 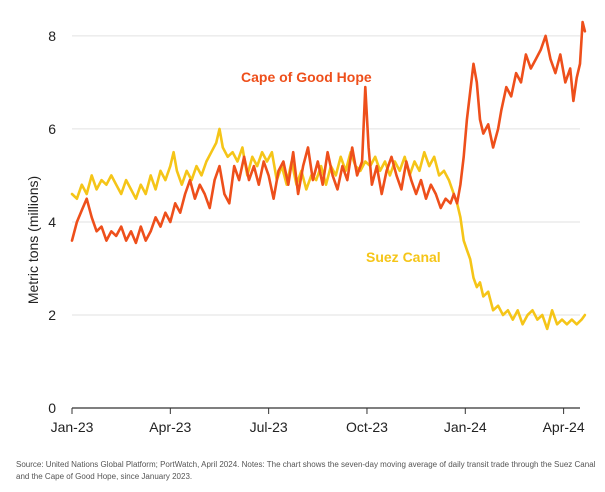 I want to click on y-tick-label: 4, so click(x=52, y=222).